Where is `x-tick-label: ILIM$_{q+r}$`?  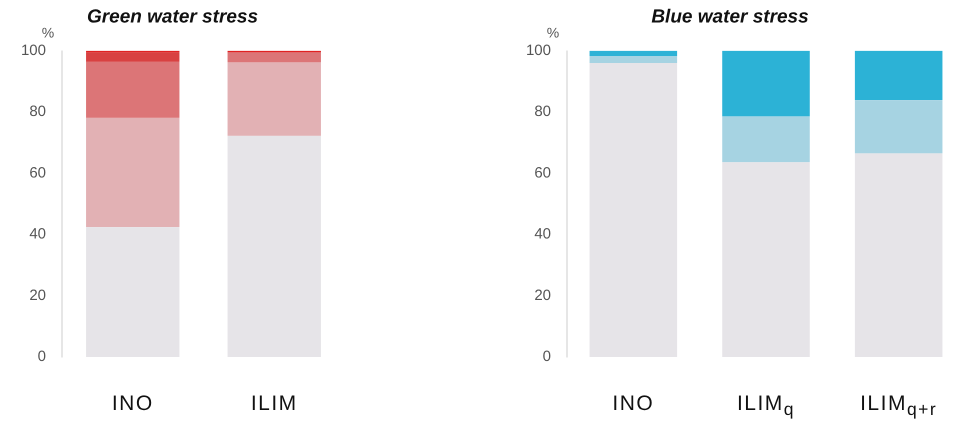
x-tick-label: ILIM$_{q+r}$ is located at coordinates (898, 406).